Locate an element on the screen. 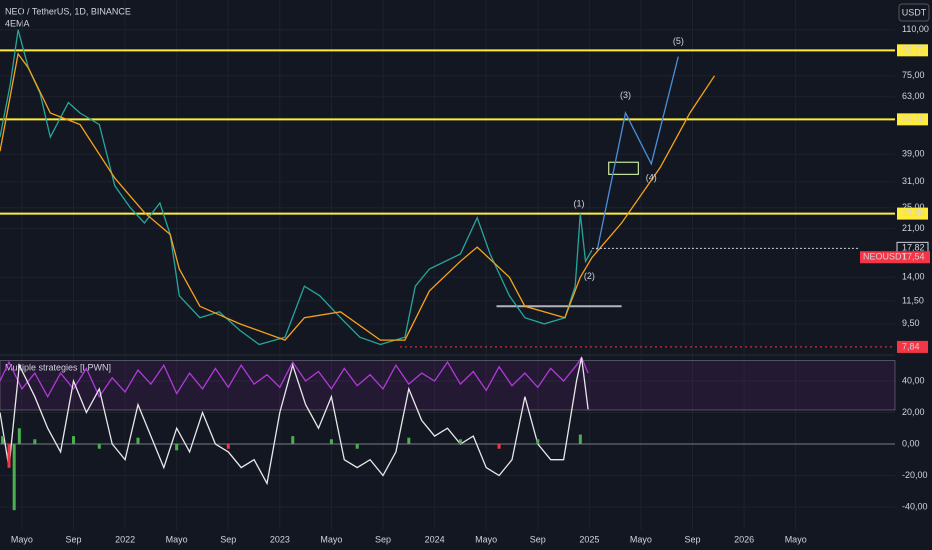 The width and height of the screenshot is (932, 550). current-price-tag is located at coordinates (895, 257).